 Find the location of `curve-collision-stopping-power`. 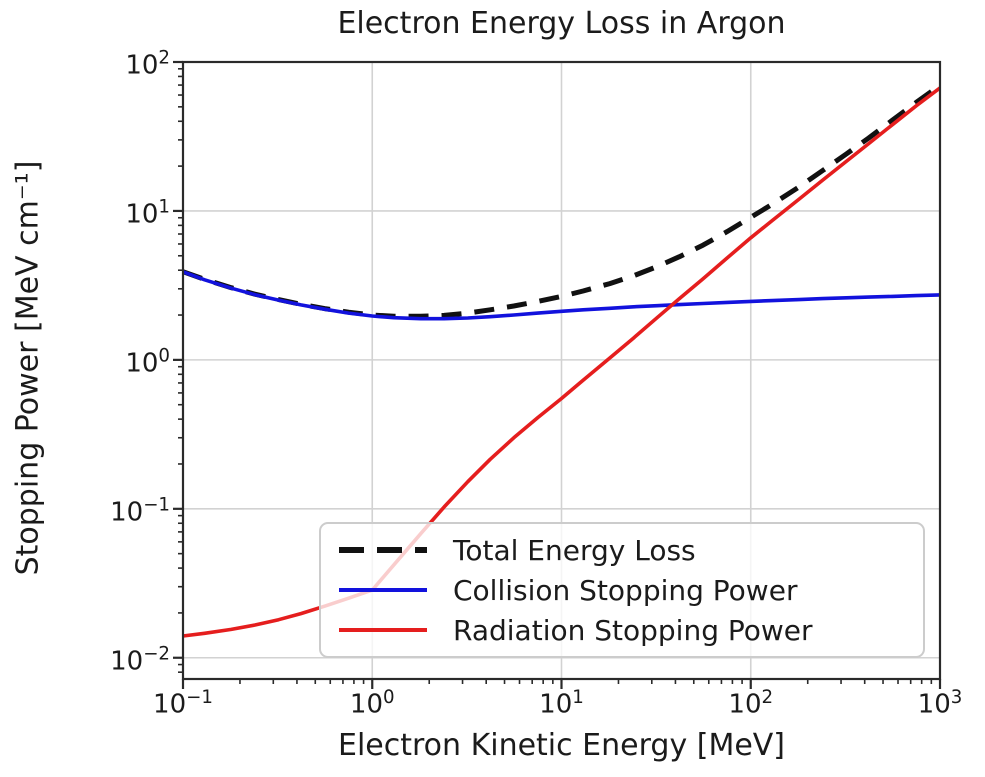

curve-collision-stopping-power is located at coordinates (561, 295).